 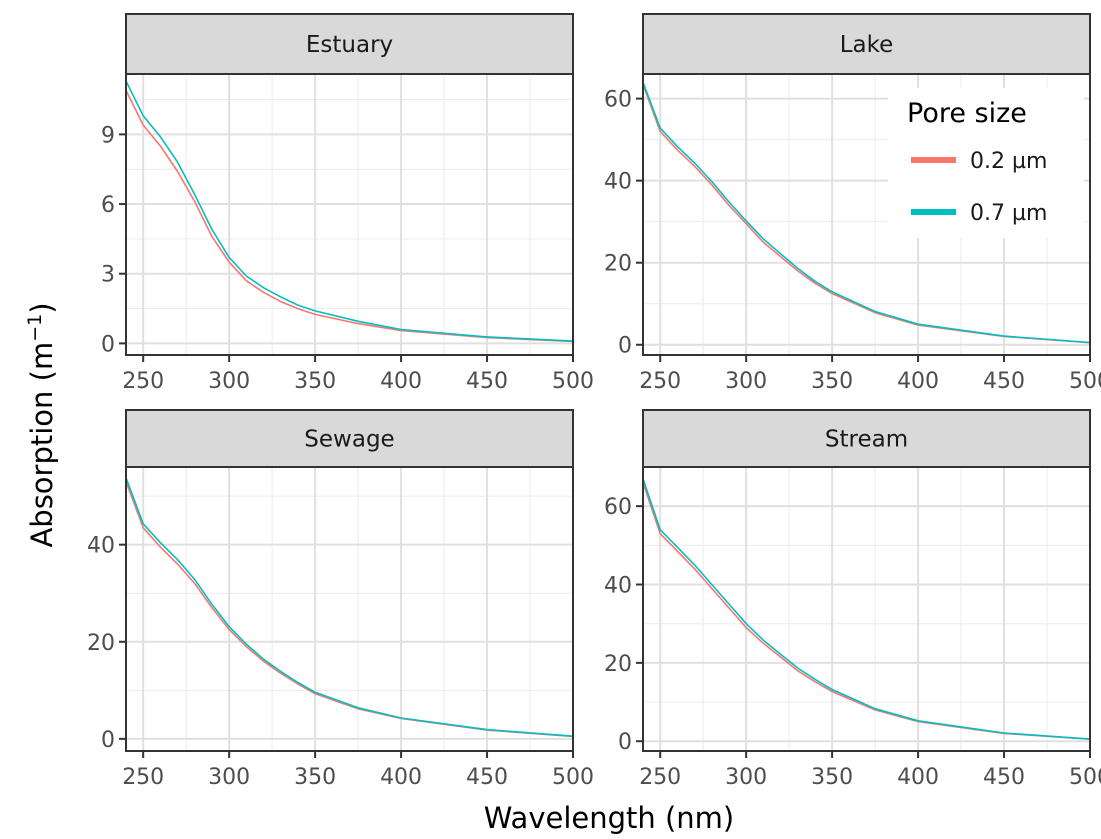 I want to click on legend-label: 0.7 µm, so click(x=1008, y=213).